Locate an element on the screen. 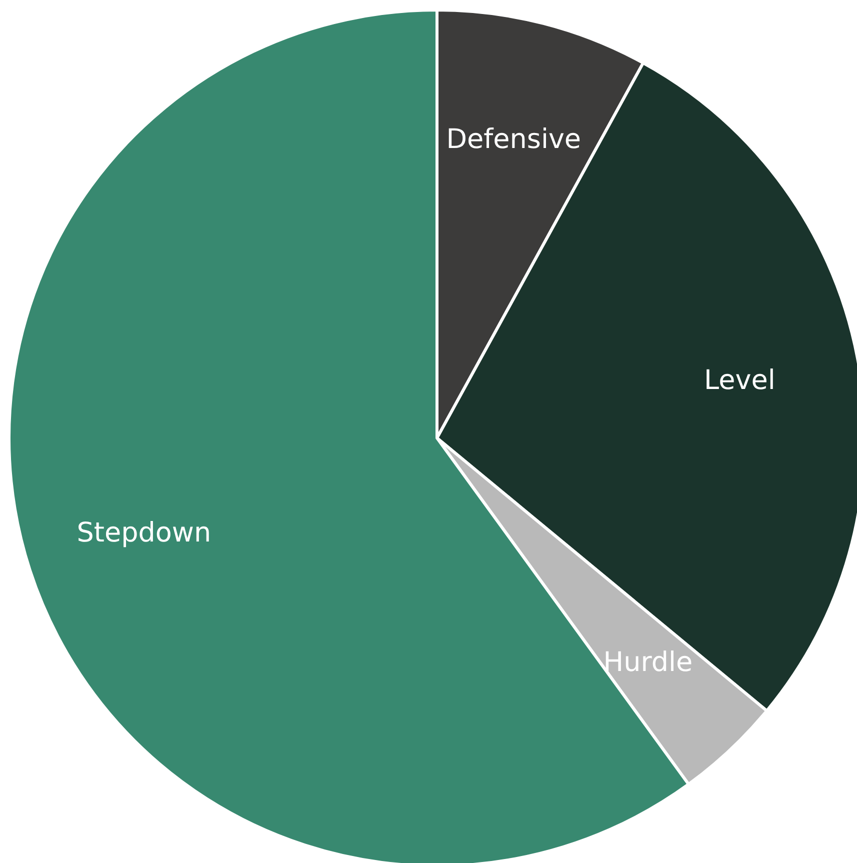 The image size is (857, 863). slice-label: Level is located at coordinates (740, 380).